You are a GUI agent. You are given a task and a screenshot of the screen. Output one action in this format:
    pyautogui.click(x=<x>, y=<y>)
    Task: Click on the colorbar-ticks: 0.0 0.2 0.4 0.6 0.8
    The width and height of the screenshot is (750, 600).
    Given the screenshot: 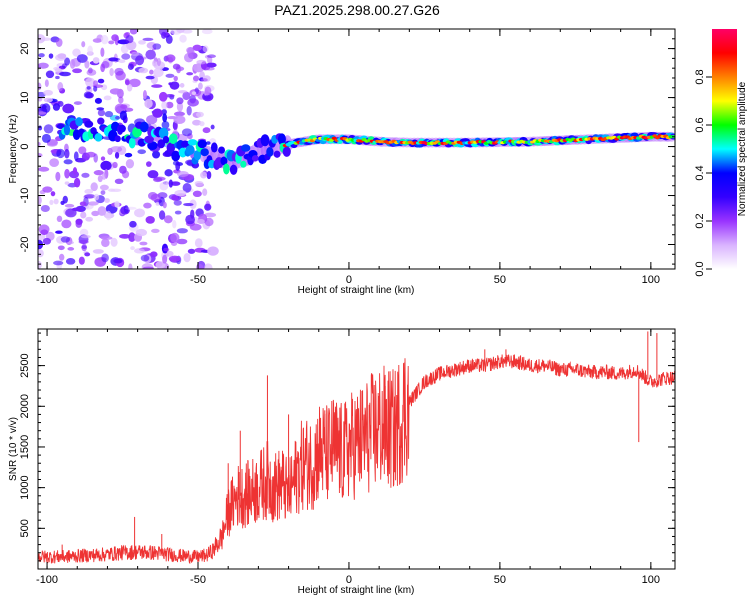 What is the action you would take?
    pyautogui.click(x=703, y=173)
    